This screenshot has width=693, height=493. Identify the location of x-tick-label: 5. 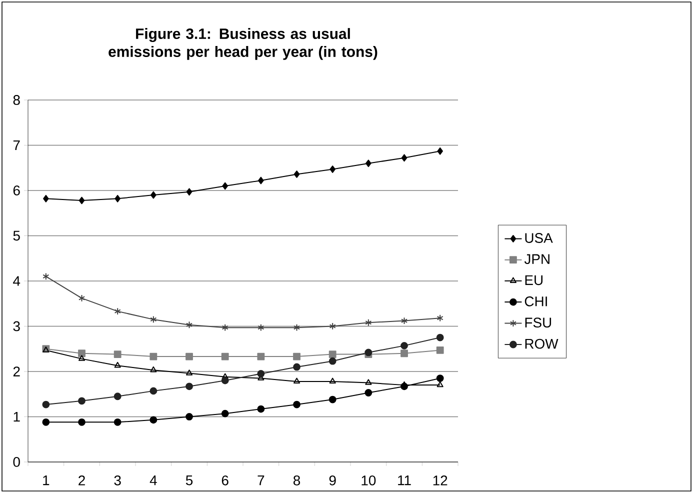
(189, 481).